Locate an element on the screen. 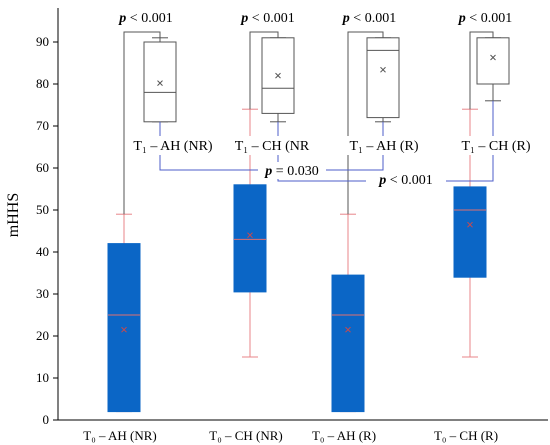 This screenshot has width=550, height=445. t1-group-label: T₁ – CH (NR is located at coordinates (272, 146).